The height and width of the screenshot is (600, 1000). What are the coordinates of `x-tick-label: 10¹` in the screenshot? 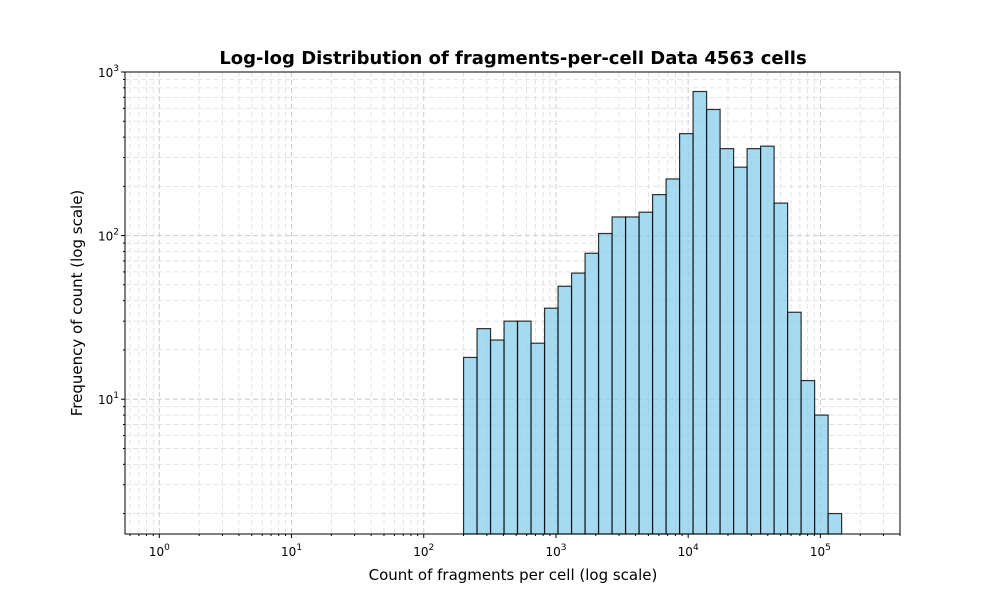 It's located at (291, 551).